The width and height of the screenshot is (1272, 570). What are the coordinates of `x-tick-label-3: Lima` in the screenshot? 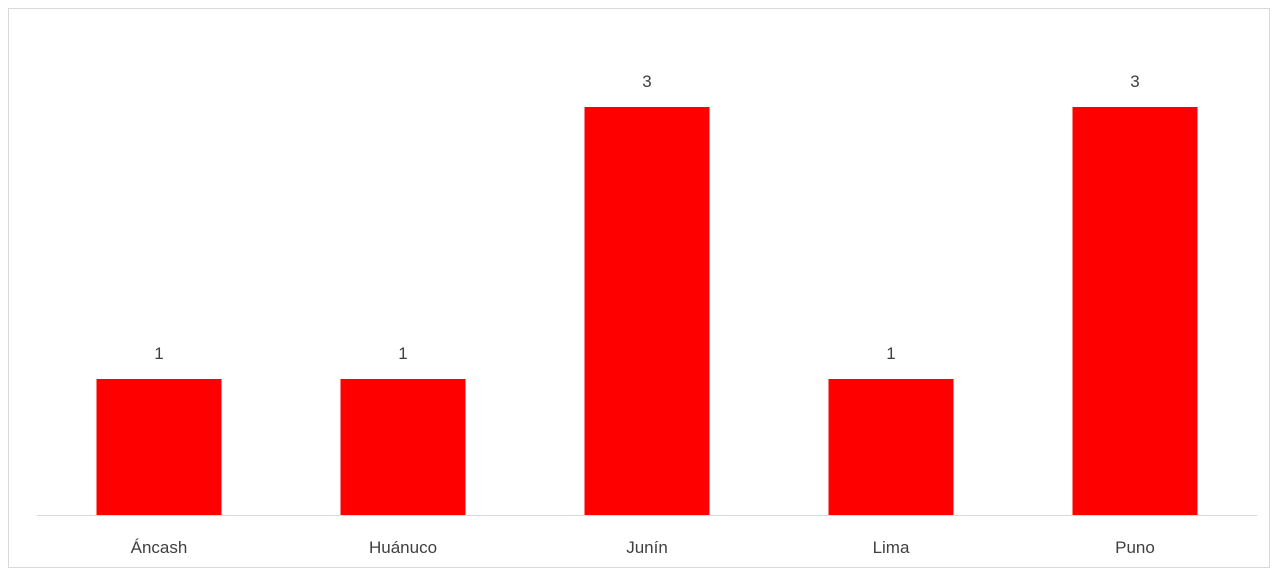 It's located at (891, 547).